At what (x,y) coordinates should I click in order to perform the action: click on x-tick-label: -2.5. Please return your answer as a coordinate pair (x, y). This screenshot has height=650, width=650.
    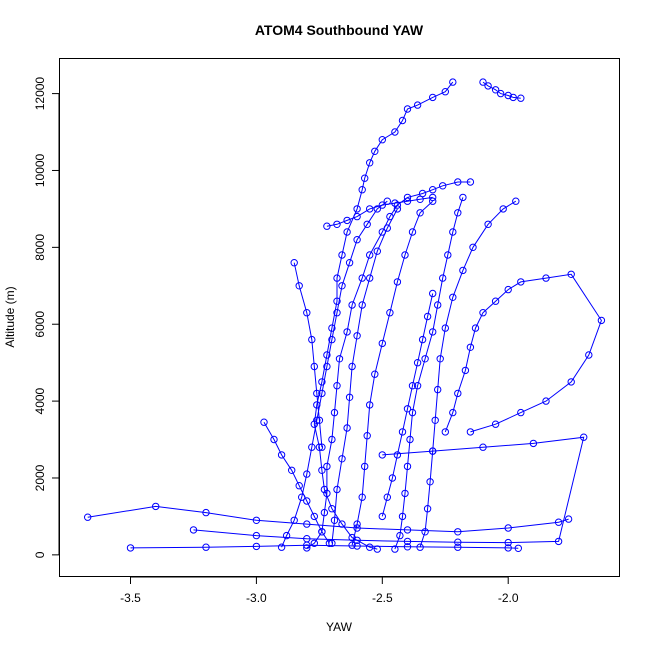
    Looking at the image, I should click on (382, 598).